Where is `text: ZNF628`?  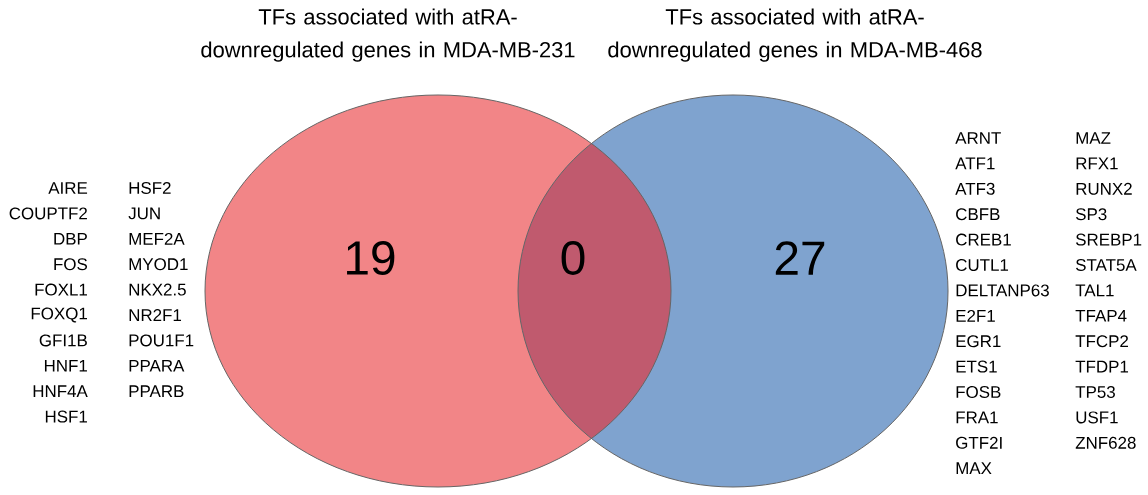 text: ZNF628 is located at coordinates (1105, 442).